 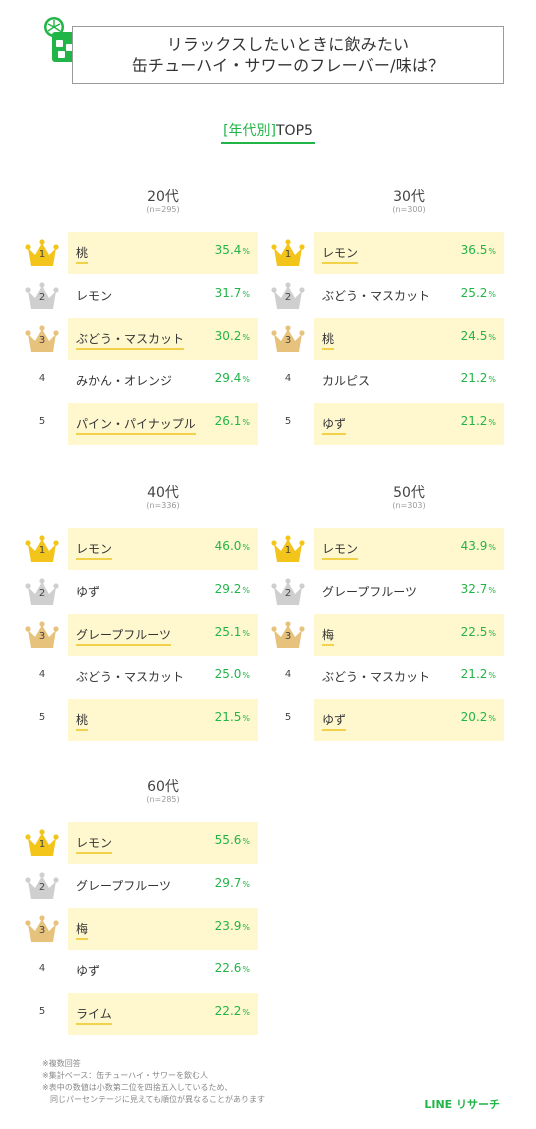 I want to click on ranking-row: 4 みかん・オレンジ 29.4%, so click(x=144, y=381).